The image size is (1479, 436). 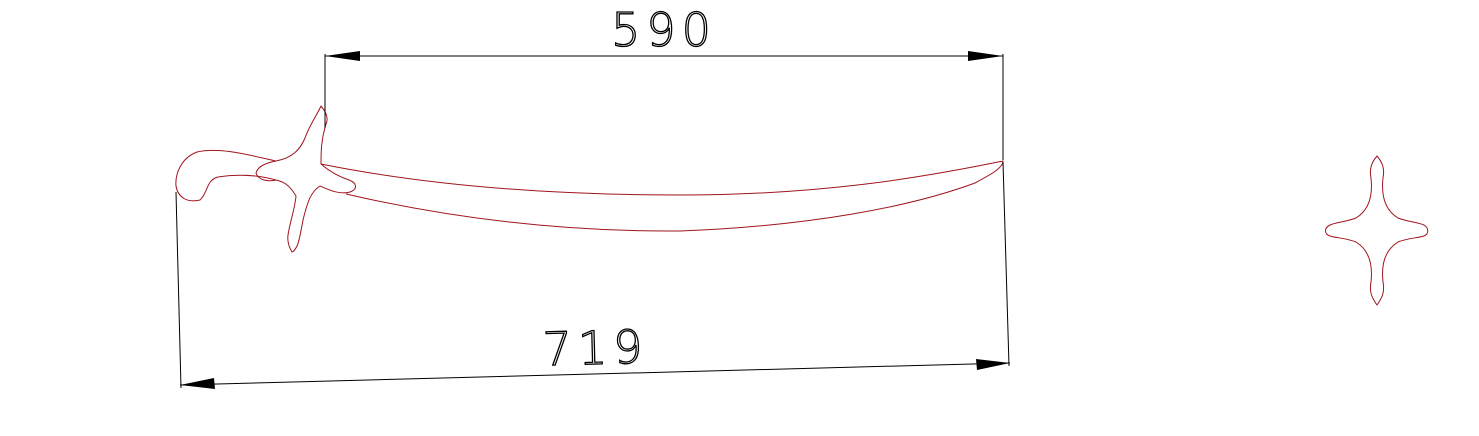 What do you see at coordinates (662, 196) in the screenshot?
I see `sword-blade-outline` at bounding box center [662, 196].